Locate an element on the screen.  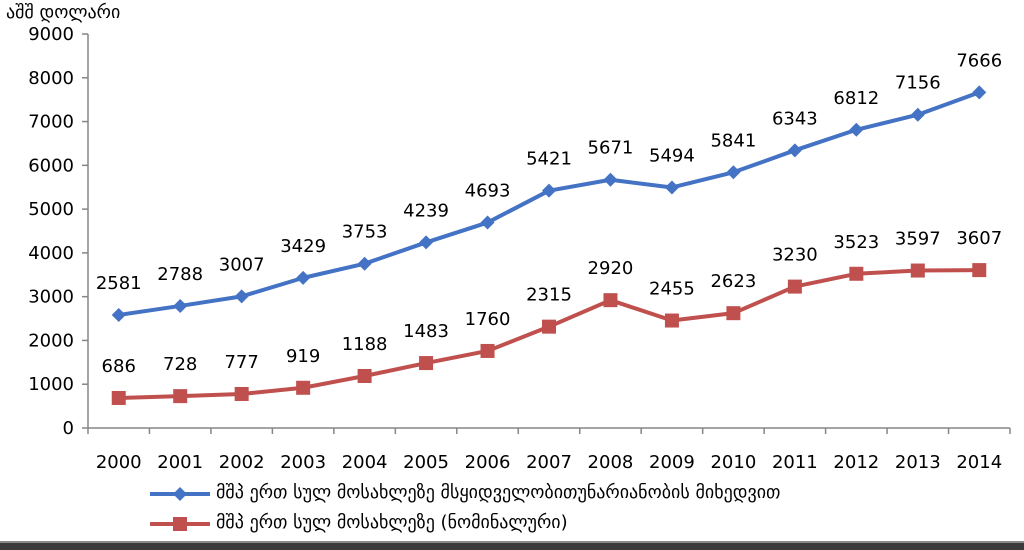
y-tick-label: 4000 is located at coordinates (51, 253).